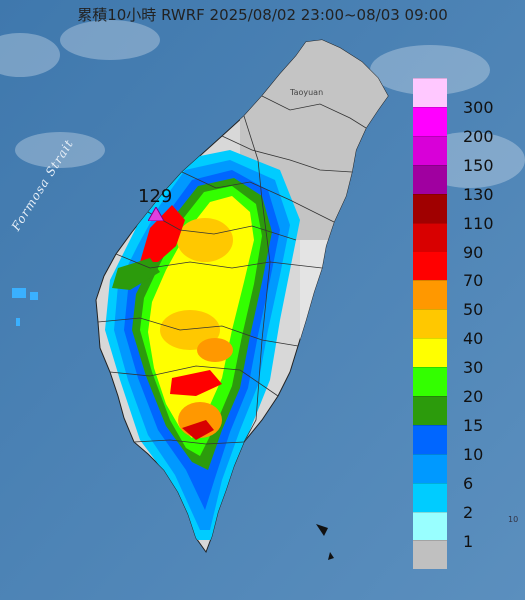 This screenshot has height=600, width=525. Describe the element at coordinates (473, 252) in the screenshot. I see `legend-label: 90` at that location.